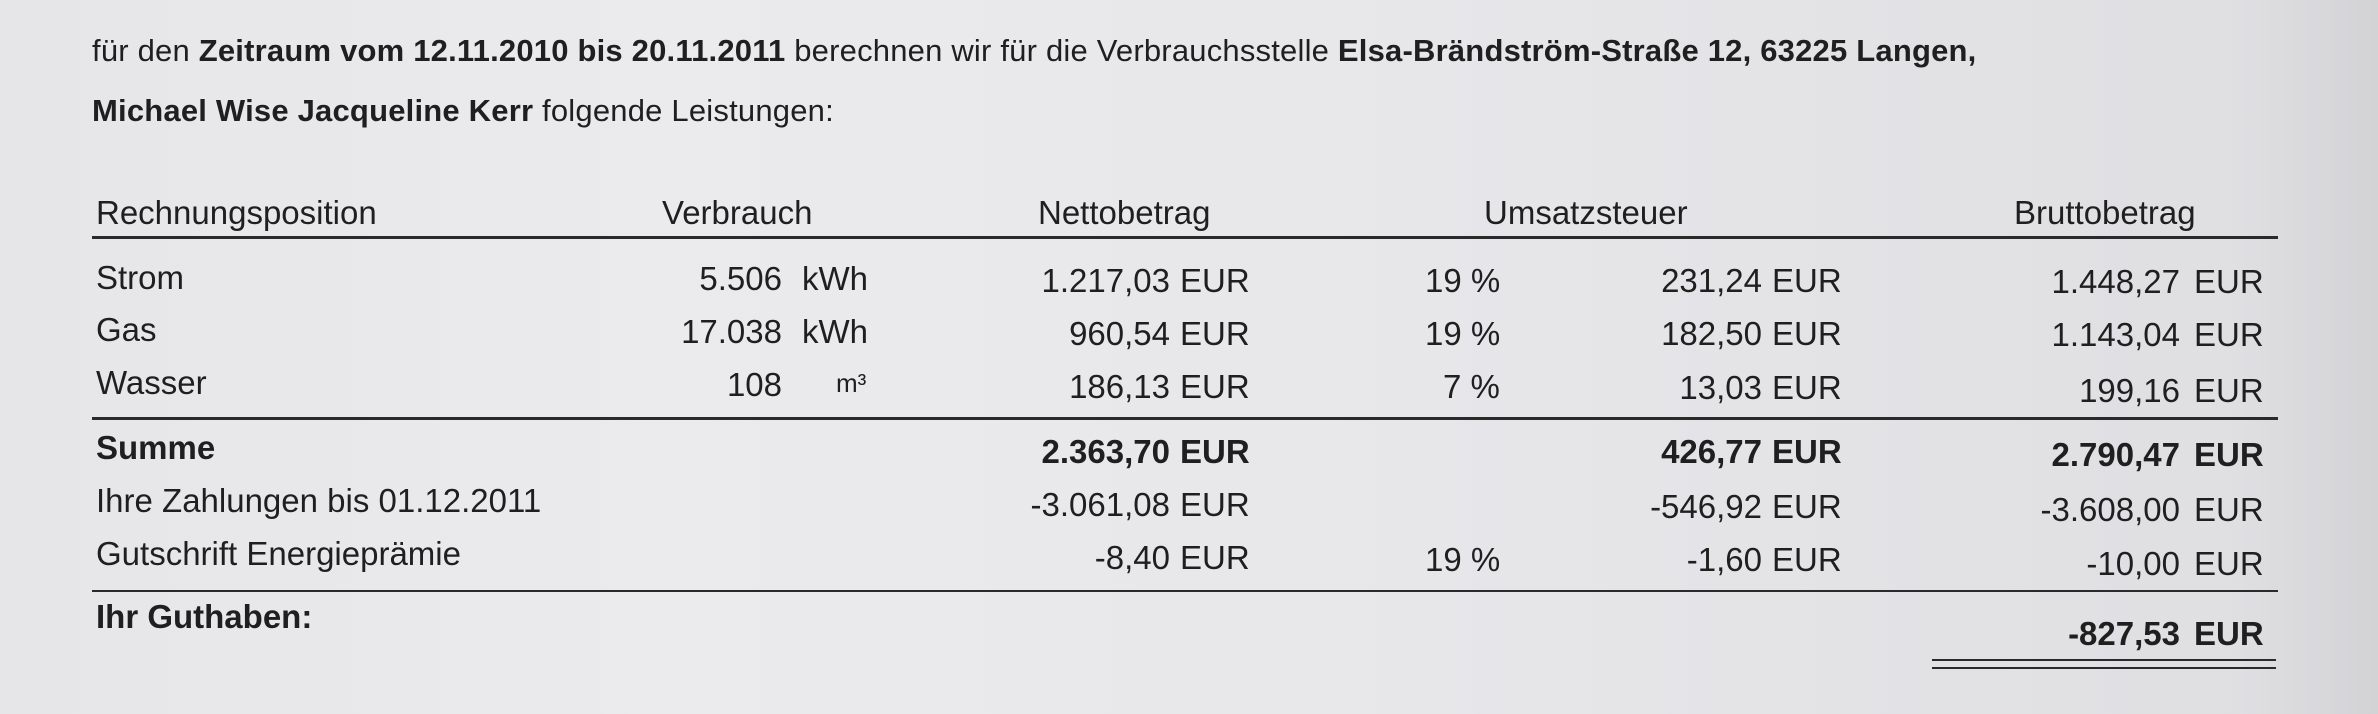 The width and height of the screenshot is (2378, 714). I want to click on payments-vat: -546,92, so click(1706, 506).